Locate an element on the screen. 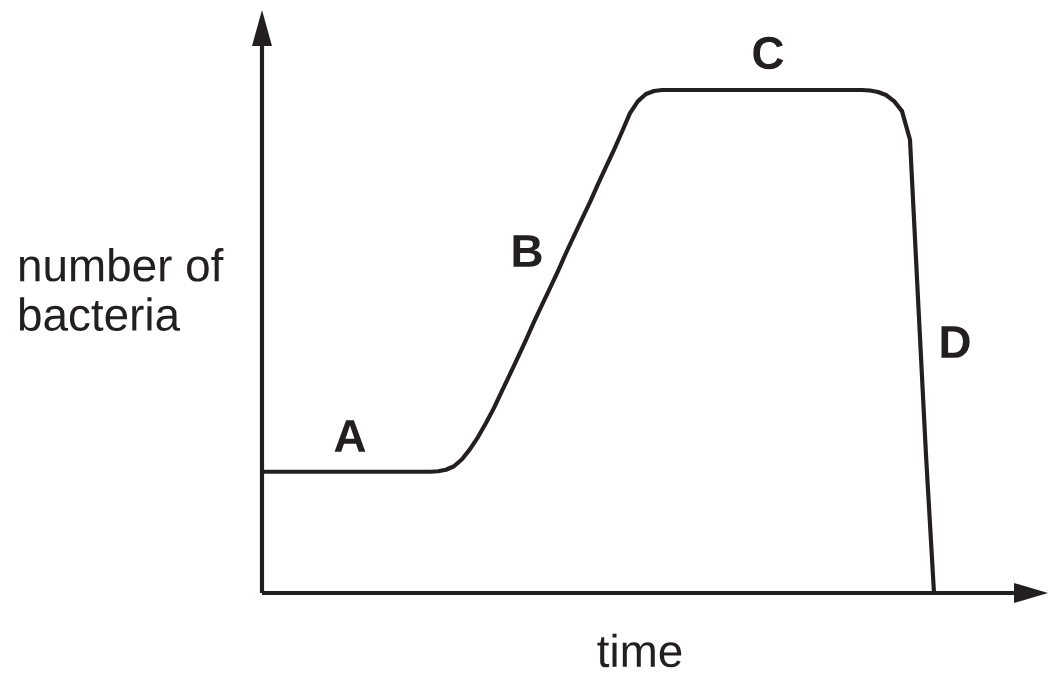 Image resolution: width=1062 pixels, height=683 pixels. x-axis-title: time is located at coordinates (639, 650).